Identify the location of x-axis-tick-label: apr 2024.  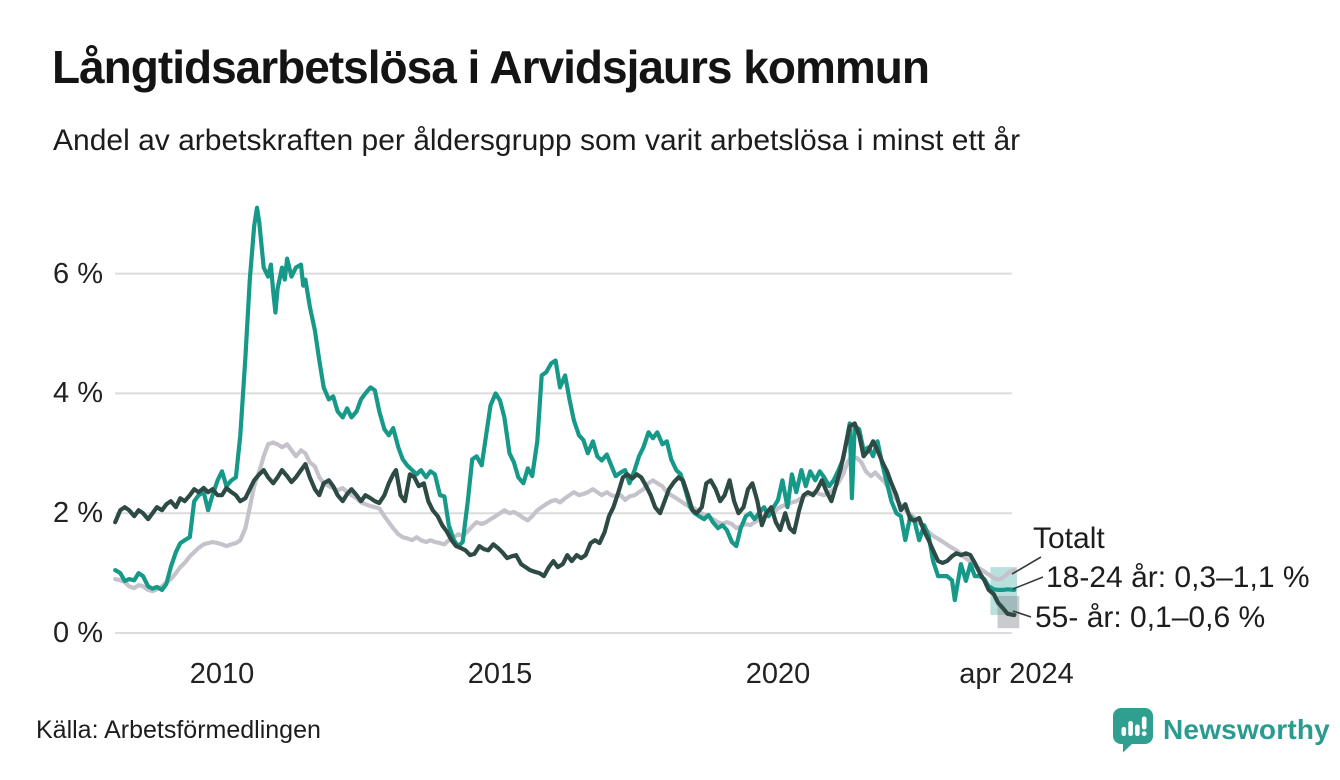
(1016, 674).